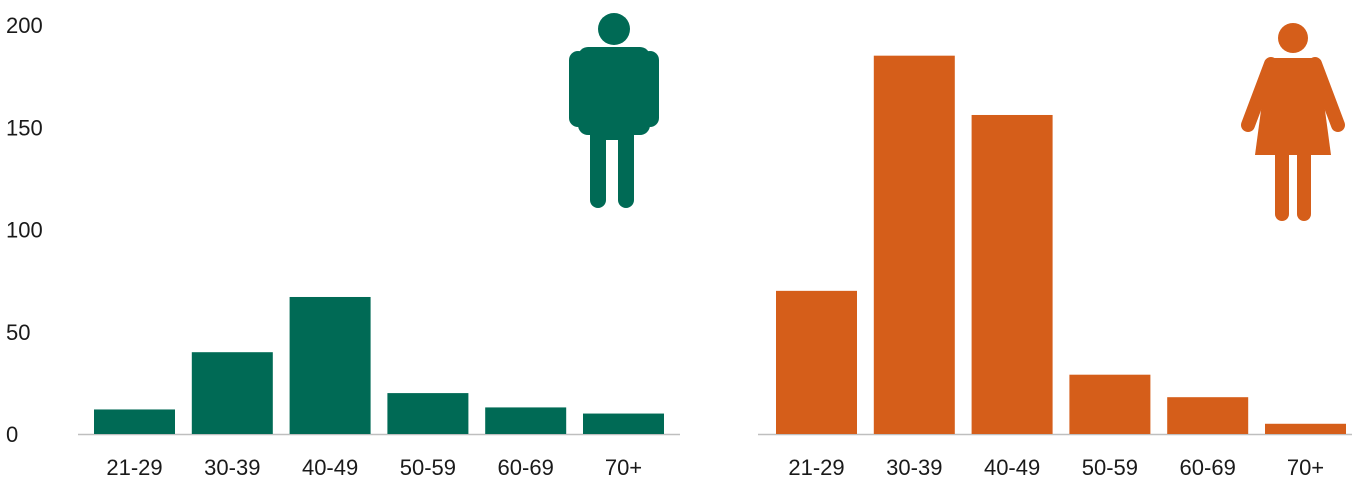 The height and width of the screenshot is (486, 1352). What do you see at coordinates (614, 110) in the screenshot?
I see `male-figure-icon` at bounding box center [614, 110].